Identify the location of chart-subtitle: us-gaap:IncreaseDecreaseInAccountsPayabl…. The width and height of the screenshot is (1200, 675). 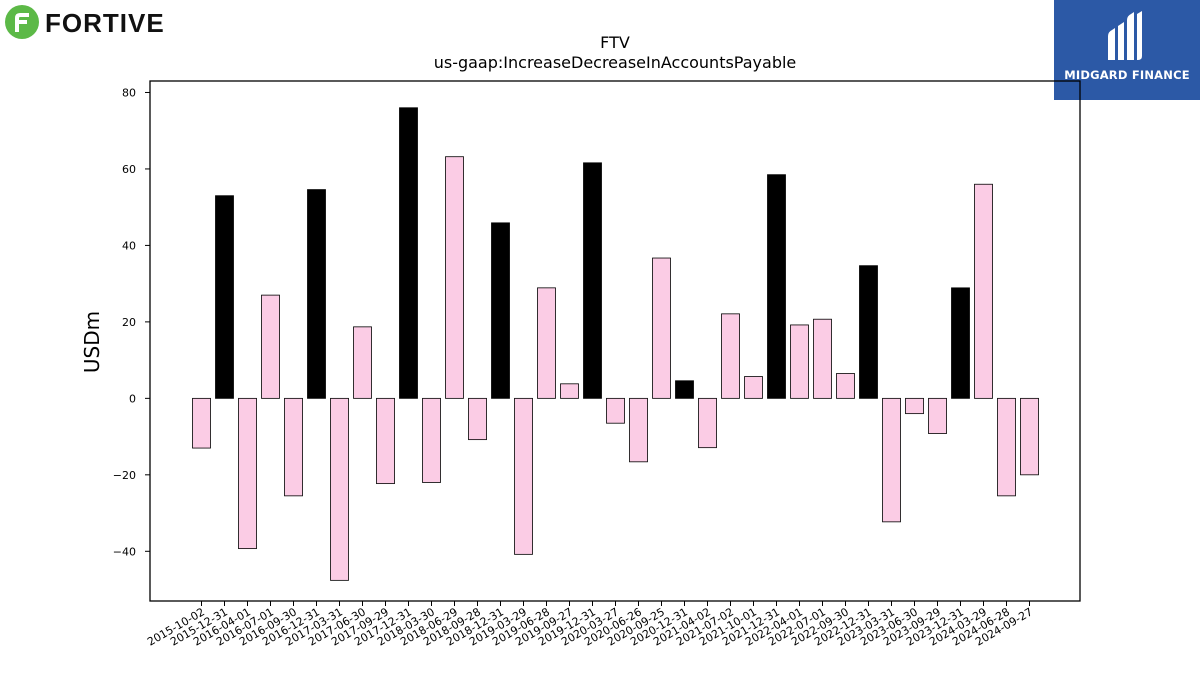
(615, 62).